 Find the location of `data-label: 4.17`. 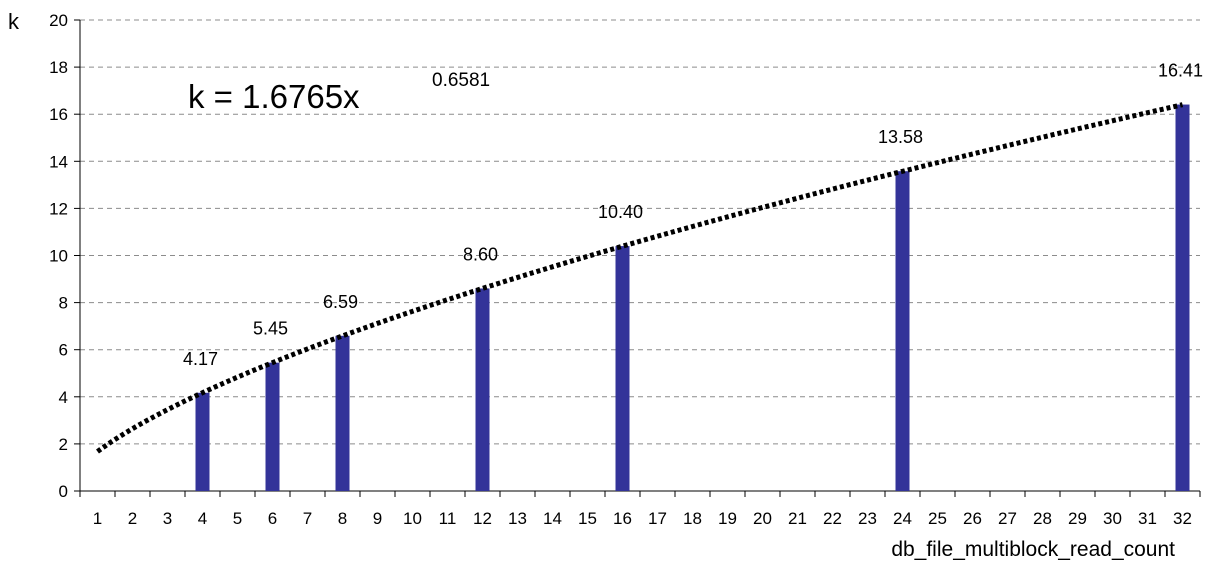

data-label: 4.17 is located at coordinates (200, 359).